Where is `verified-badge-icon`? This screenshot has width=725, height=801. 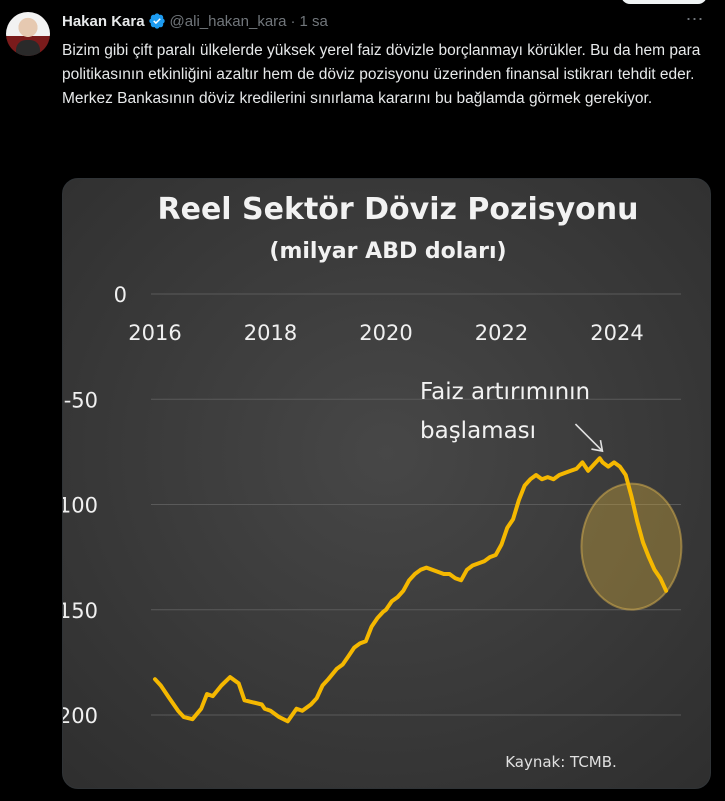
verified-badge-icon is located at coordinates (156, 21).